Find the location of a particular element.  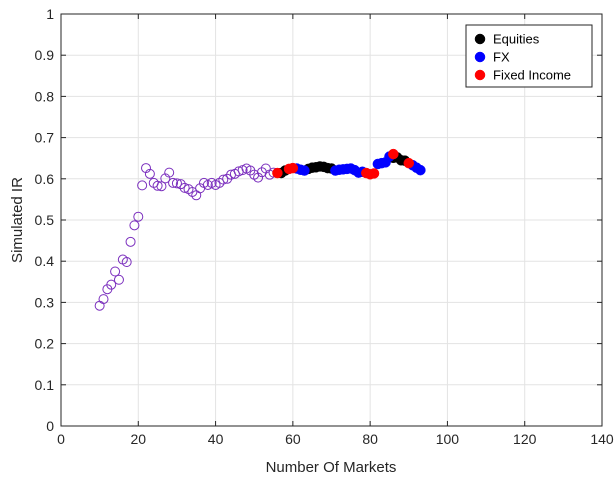

legend-box is located at coordinates (529, 56).